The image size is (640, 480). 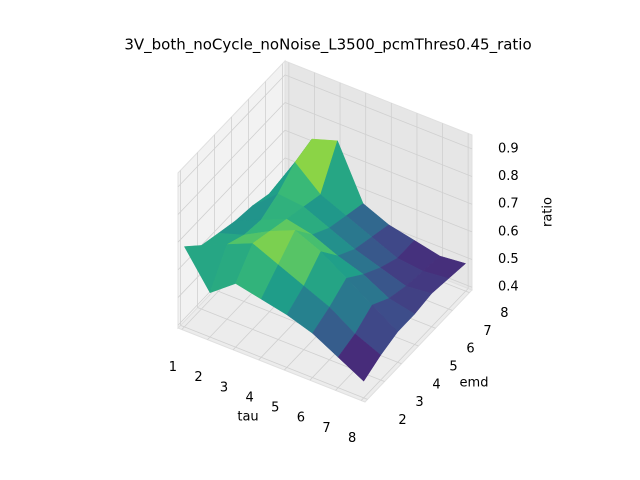 I want to click on y-tick-label: 4, so click(x=436, y=384).